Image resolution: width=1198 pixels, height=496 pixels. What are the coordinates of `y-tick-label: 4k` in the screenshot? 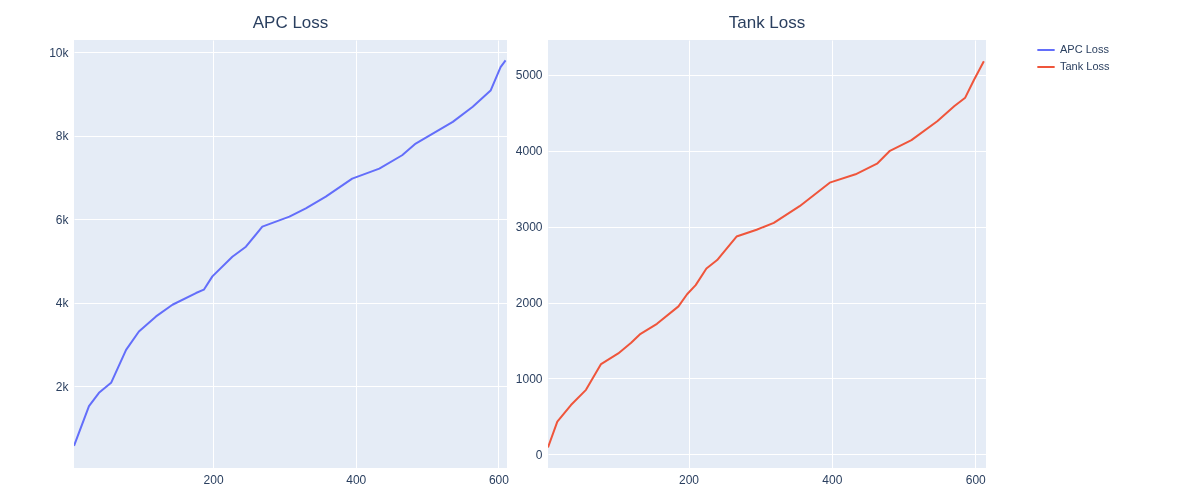 It's located at (62, 303).